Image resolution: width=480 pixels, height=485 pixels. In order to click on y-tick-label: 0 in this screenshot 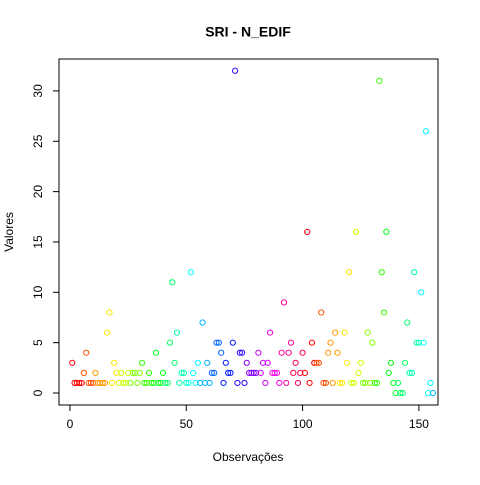, I will do `click(38, 392)`.